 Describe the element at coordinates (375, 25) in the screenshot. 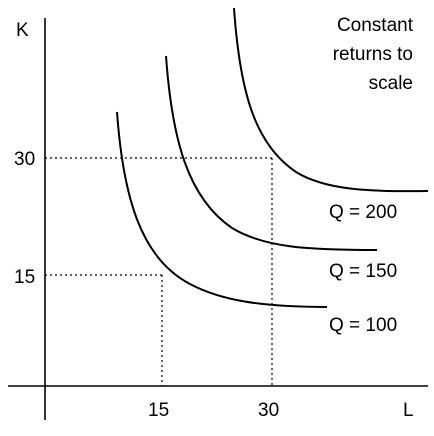

I see `note-line-1: Constant` at that location.